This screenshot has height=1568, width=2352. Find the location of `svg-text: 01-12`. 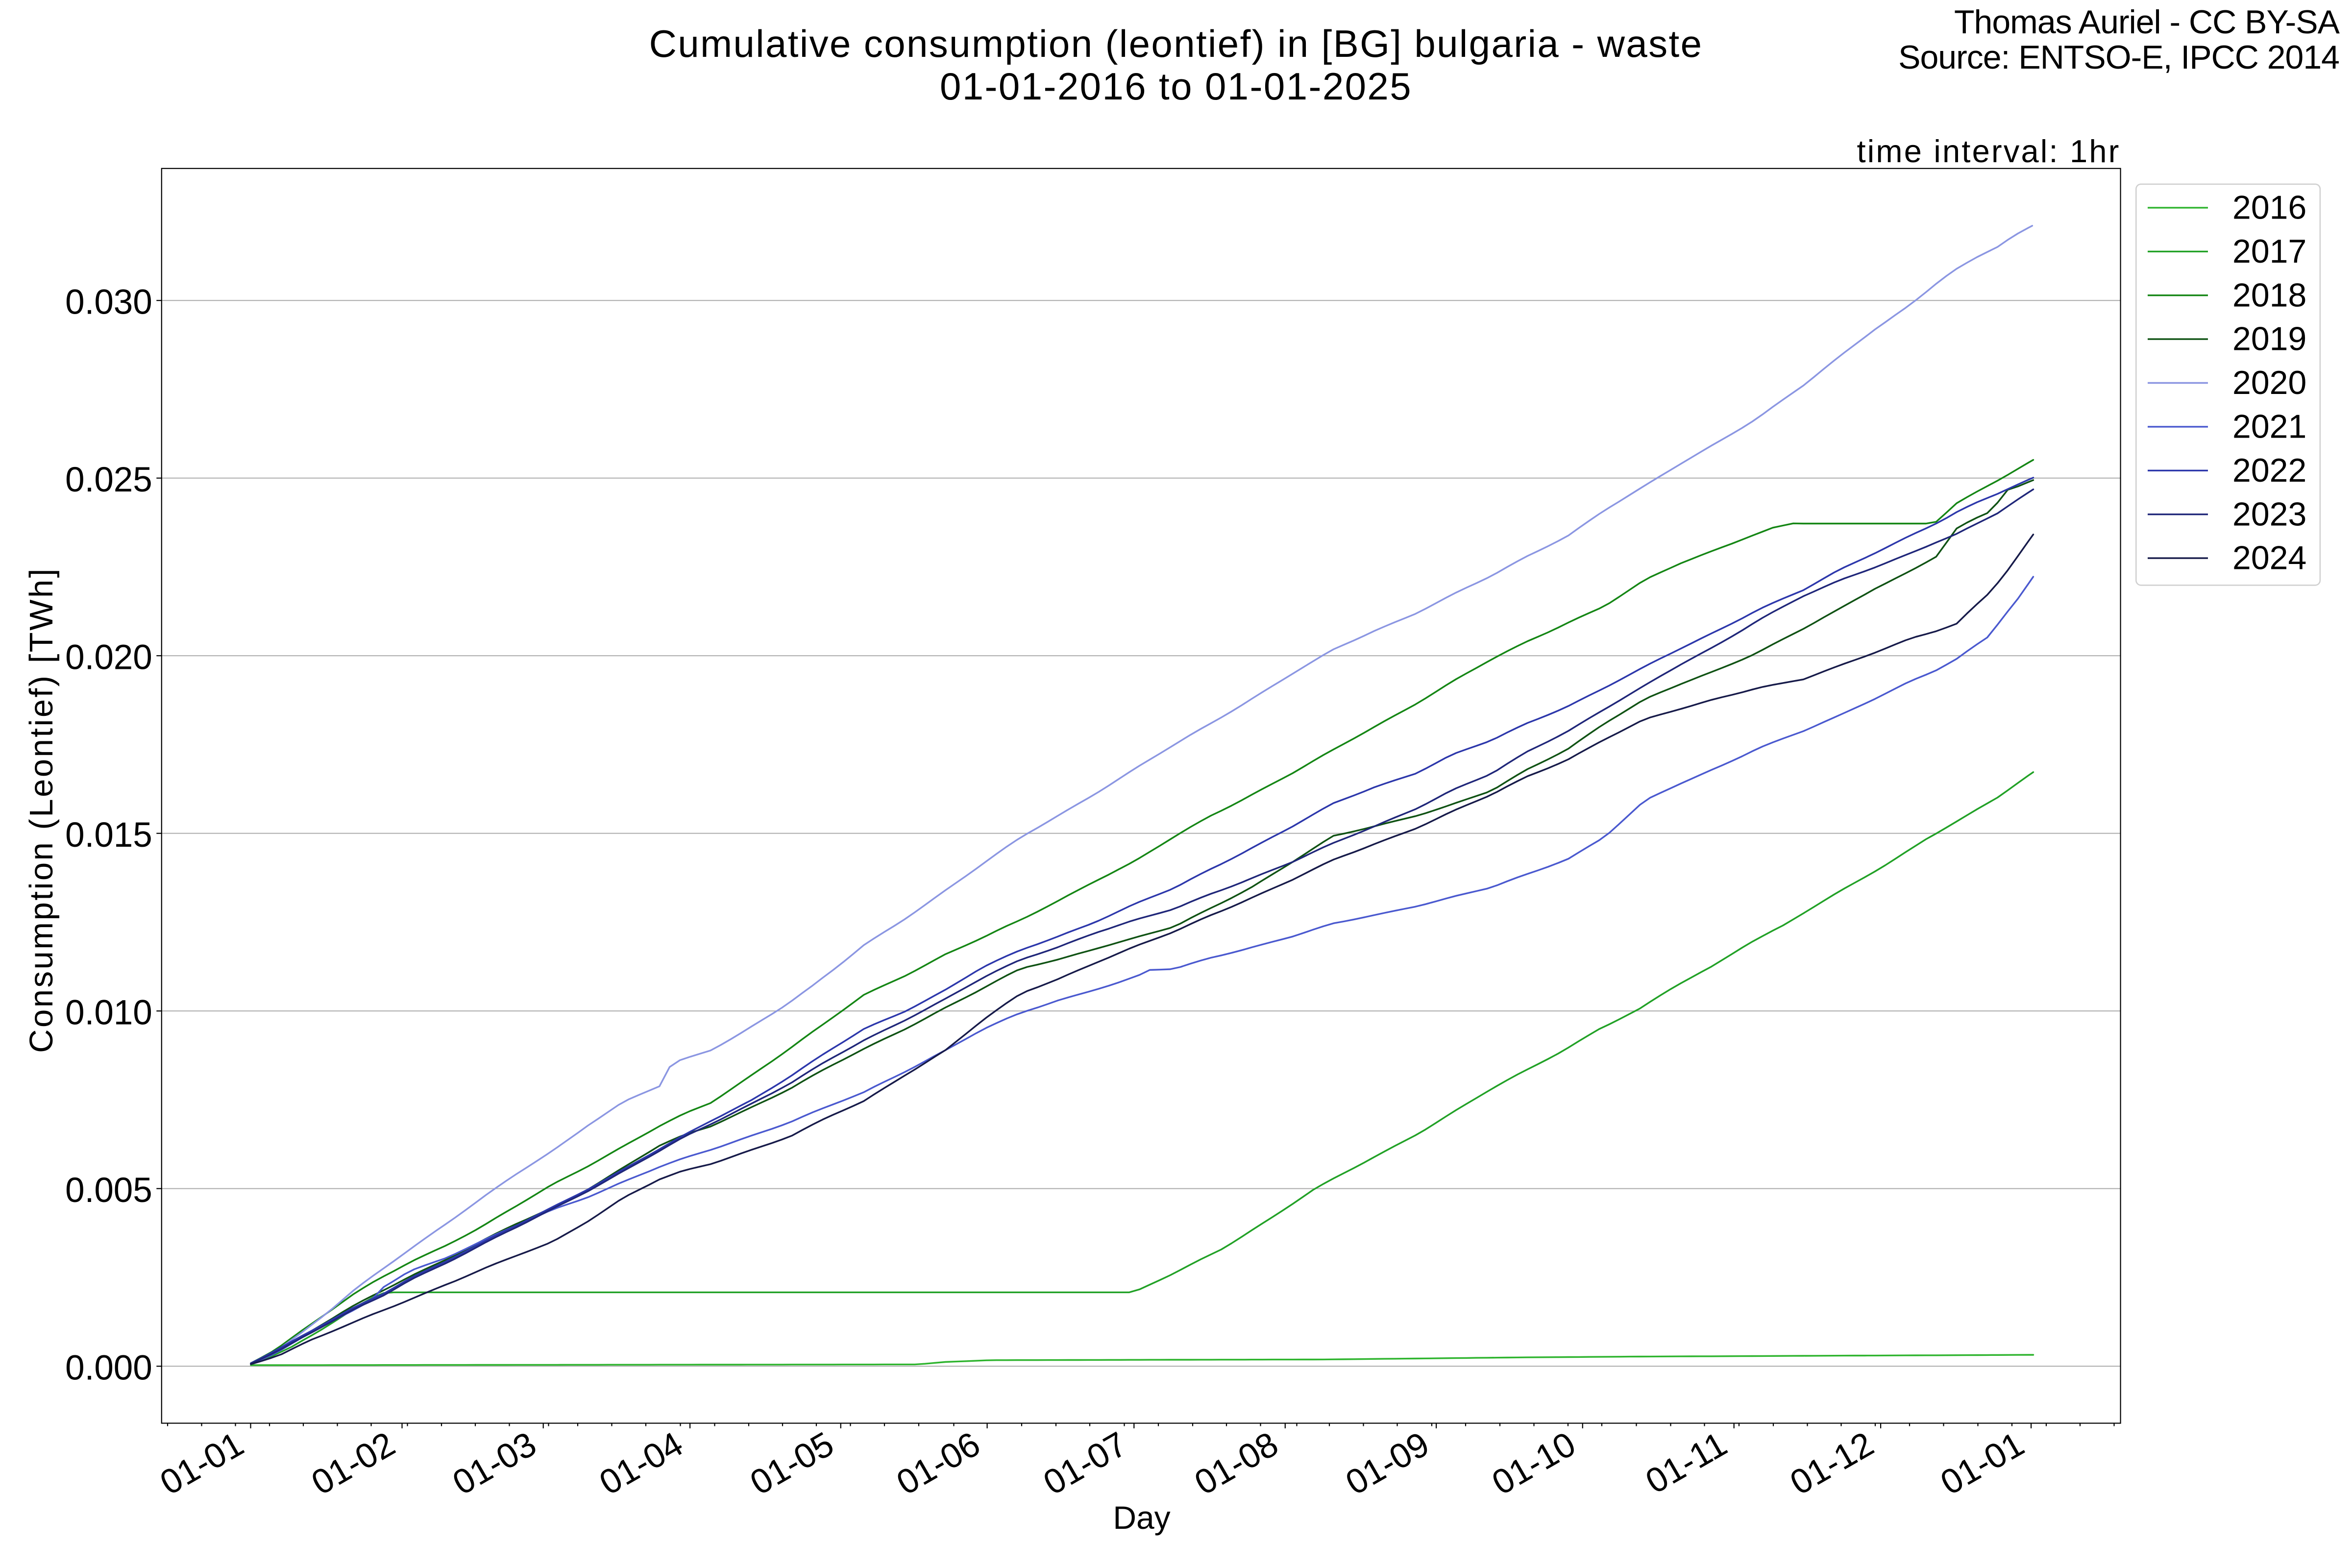

svg-text: 01-12 is located at coordinates (1832, 1463).